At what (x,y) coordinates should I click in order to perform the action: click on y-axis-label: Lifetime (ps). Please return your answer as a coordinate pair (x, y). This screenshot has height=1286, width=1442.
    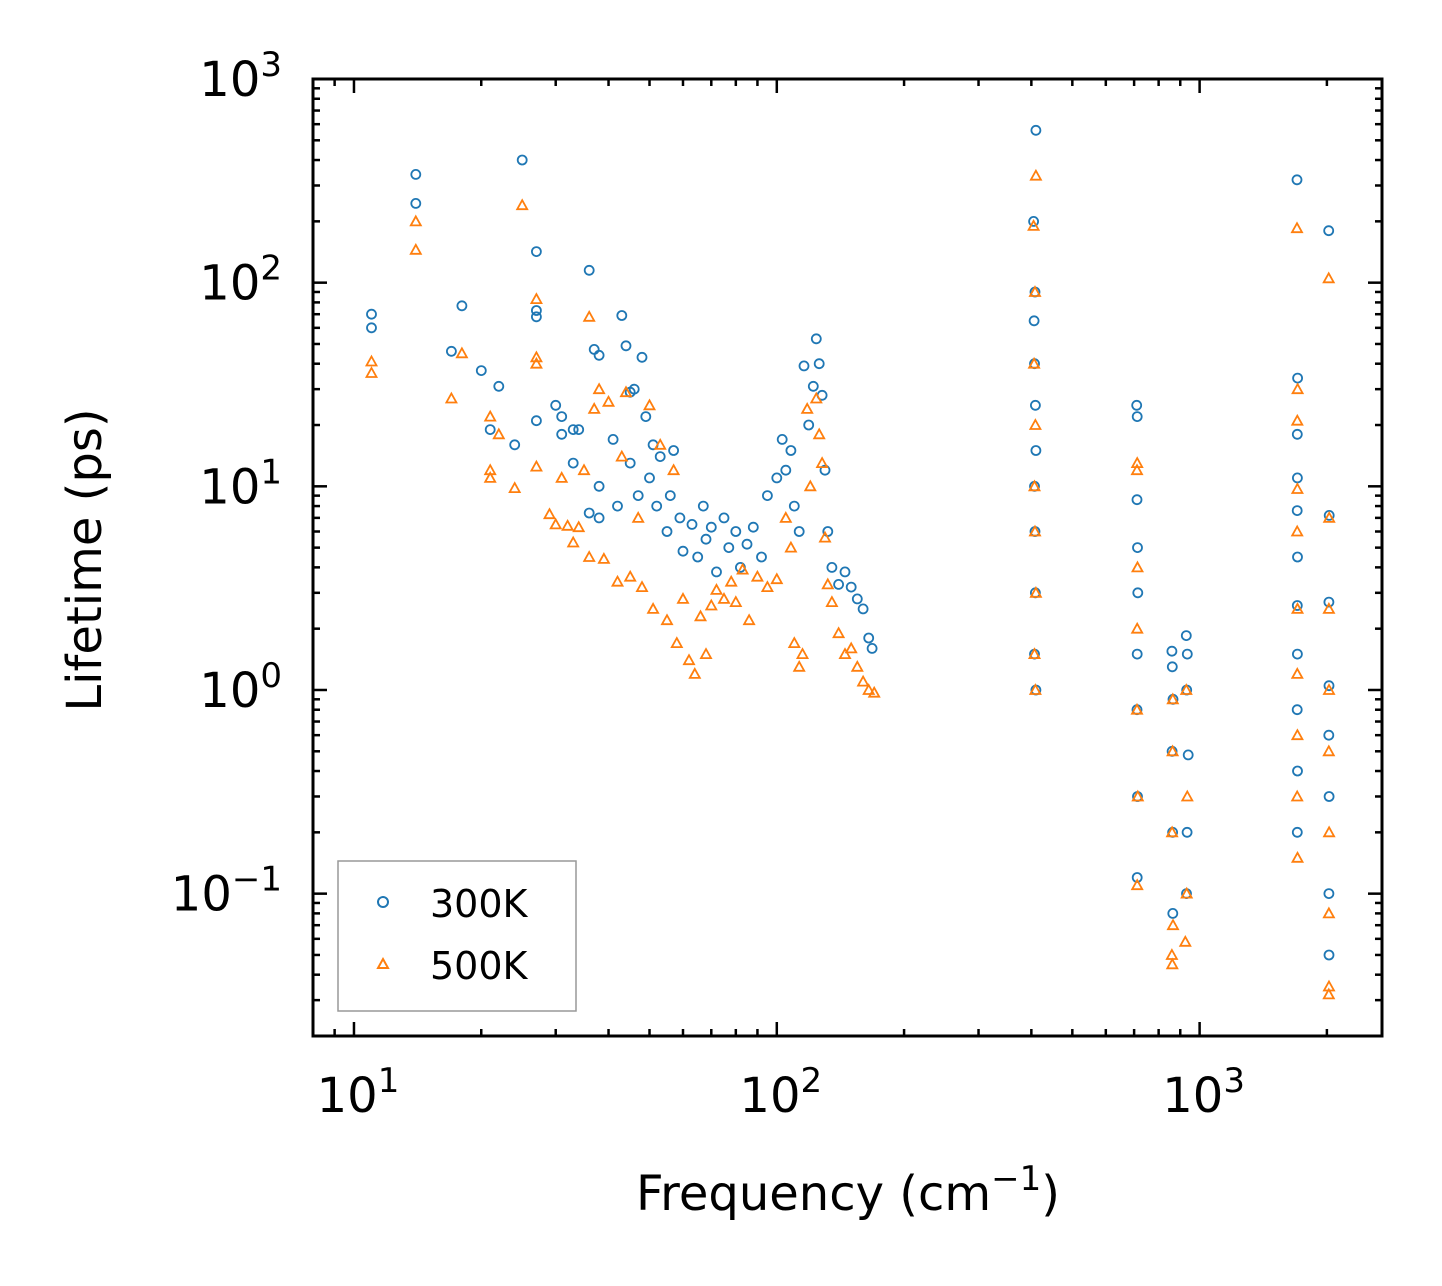
    Looking at the image, I should click on (85, 559).